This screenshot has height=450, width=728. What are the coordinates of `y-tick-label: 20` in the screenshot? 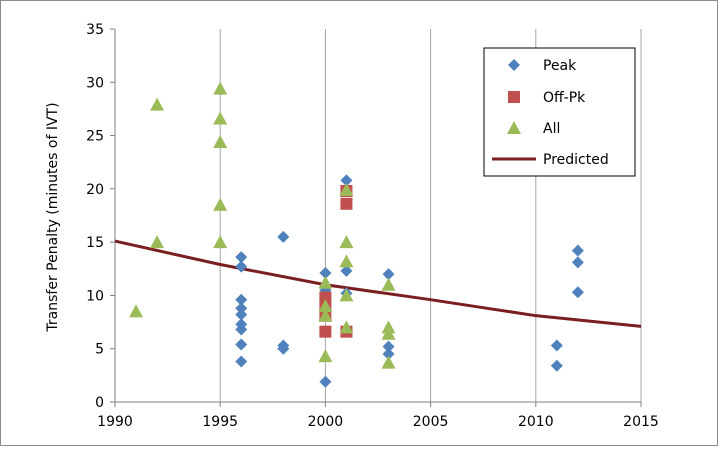 It's located at (95, 190).